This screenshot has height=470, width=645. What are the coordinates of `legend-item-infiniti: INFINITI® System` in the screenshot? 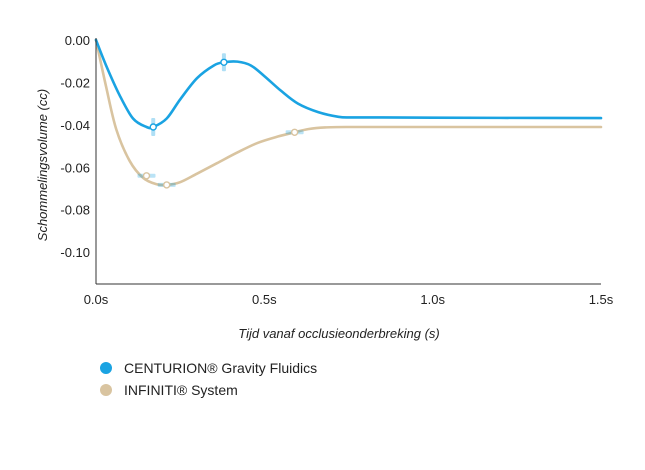 It's located at (208, 390).